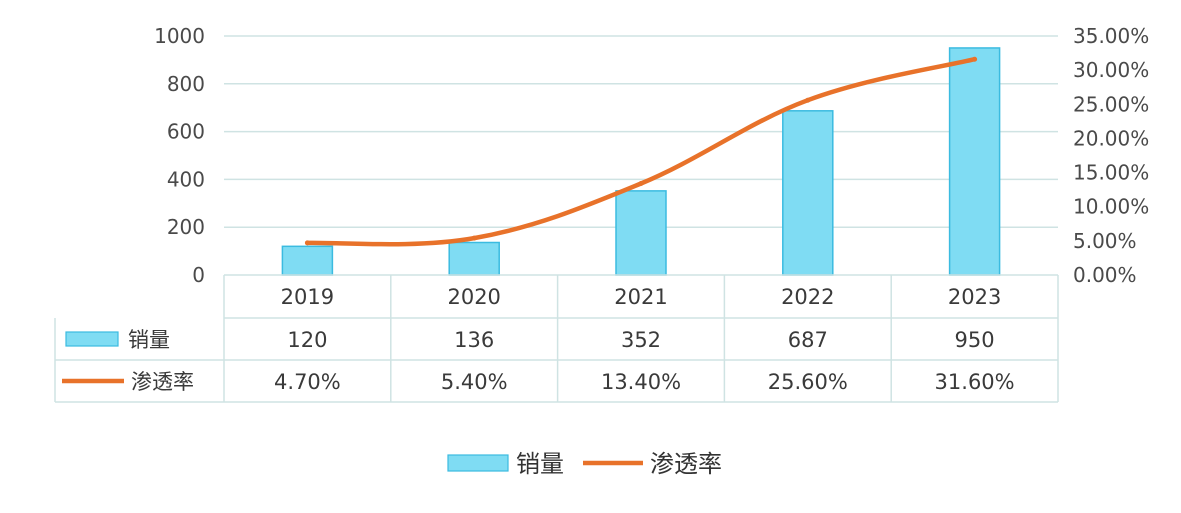 The width and height of the screenshot is (1181, 513). Describe the element at coordinates (473, 297) in the screenshot. I see `category-label: 2020` at that location.